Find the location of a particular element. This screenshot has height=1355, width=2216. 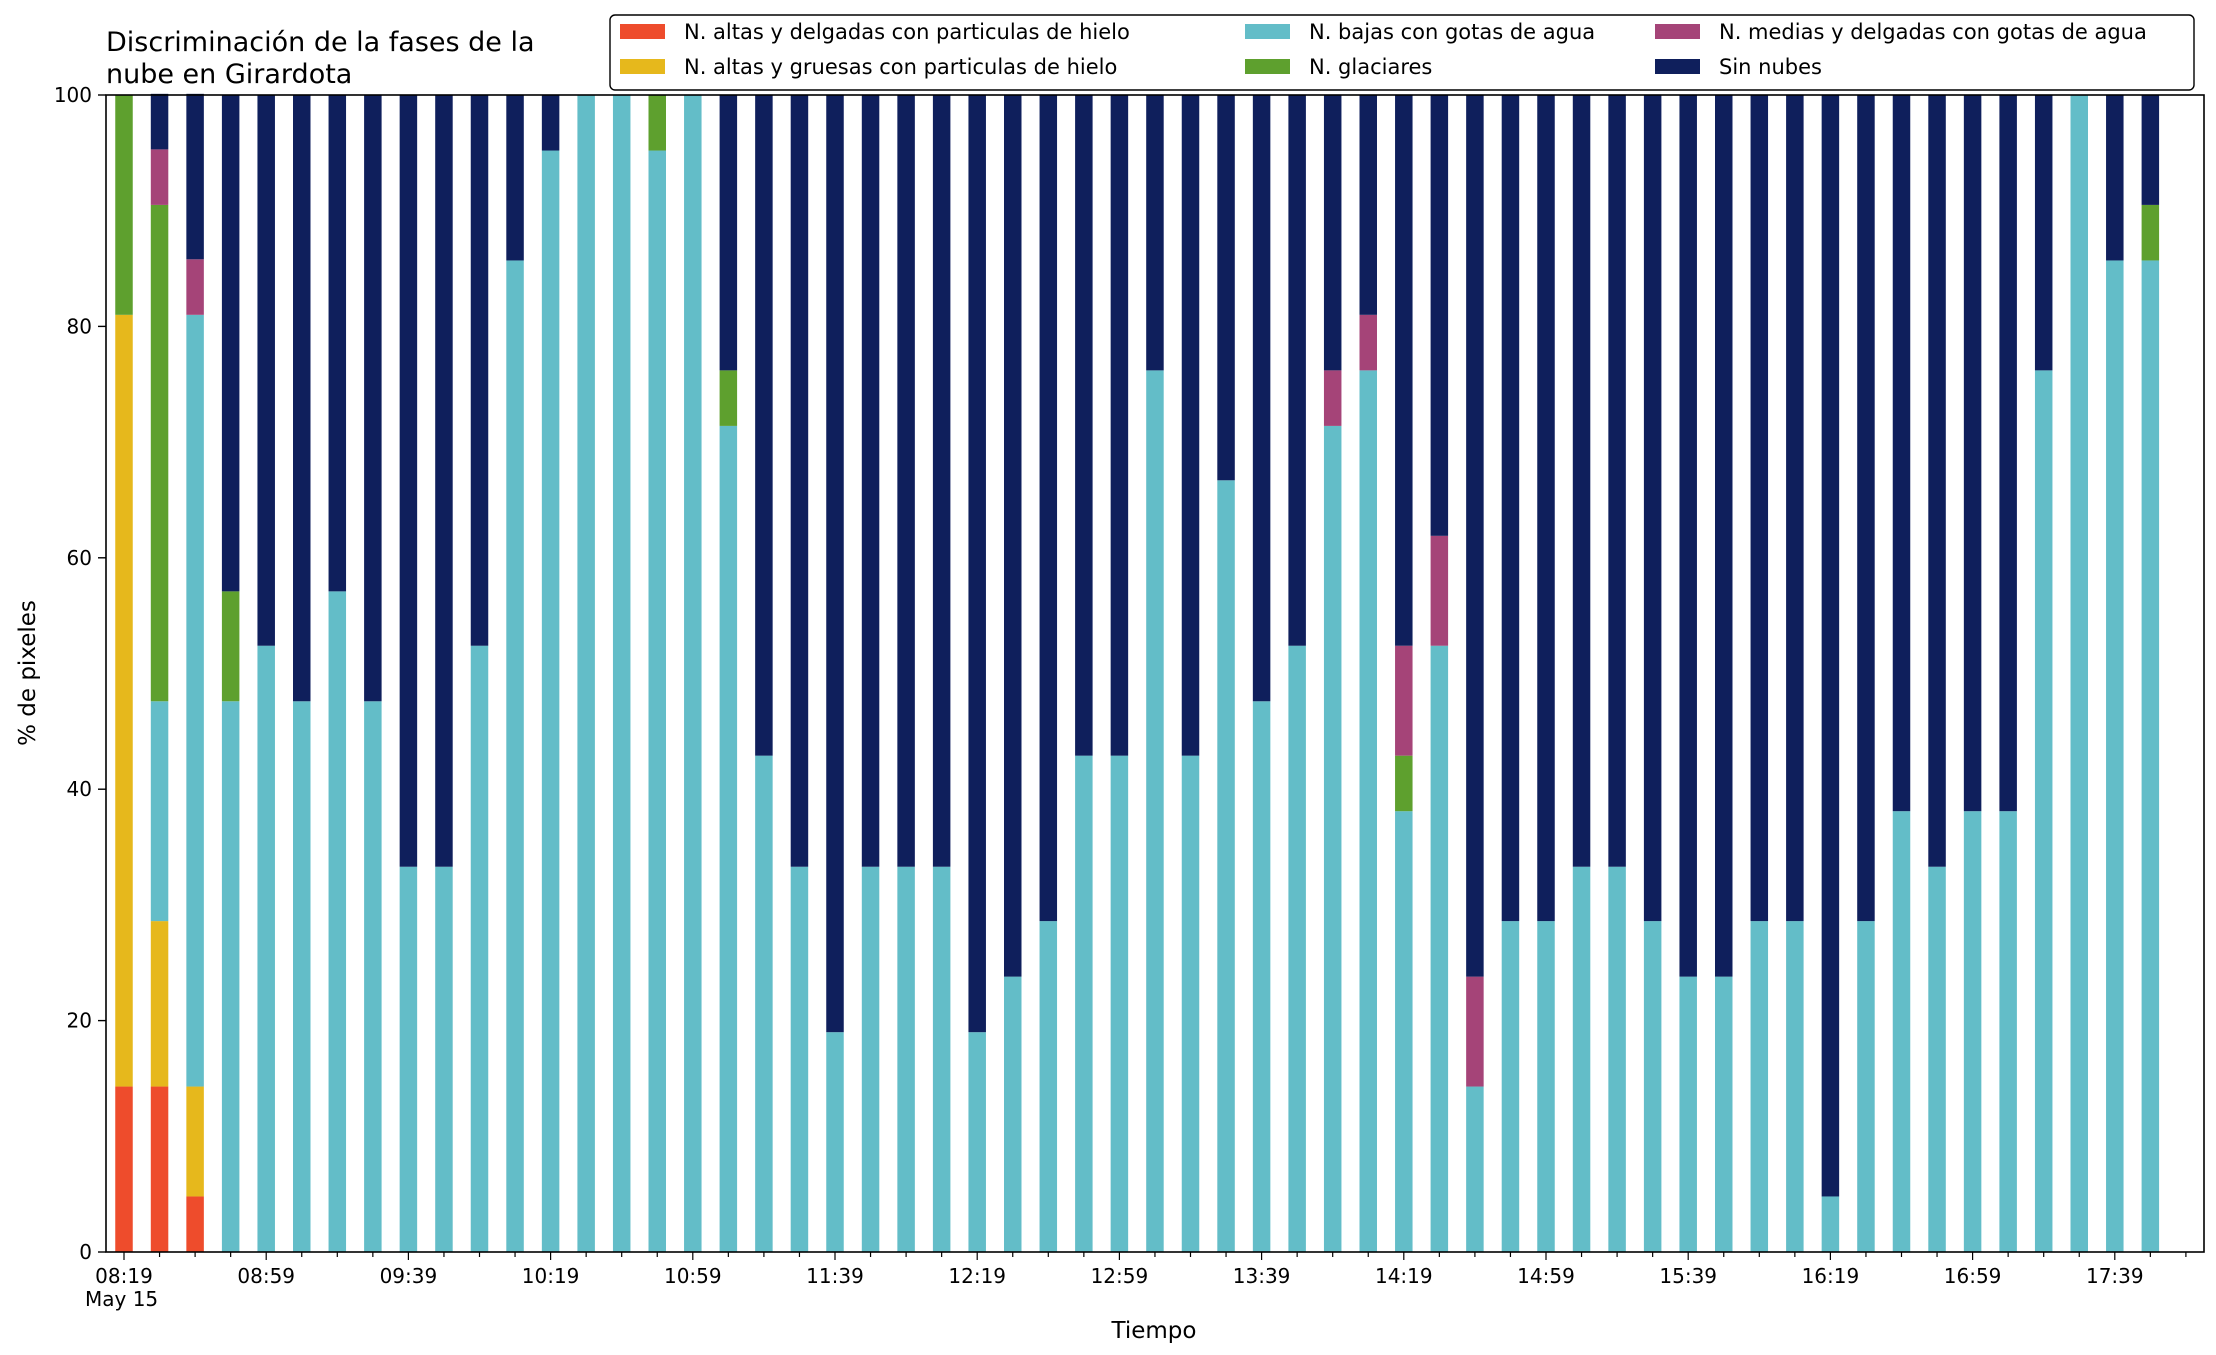

y-axis-label: % de pixeles is located at coordinates (28, 673).